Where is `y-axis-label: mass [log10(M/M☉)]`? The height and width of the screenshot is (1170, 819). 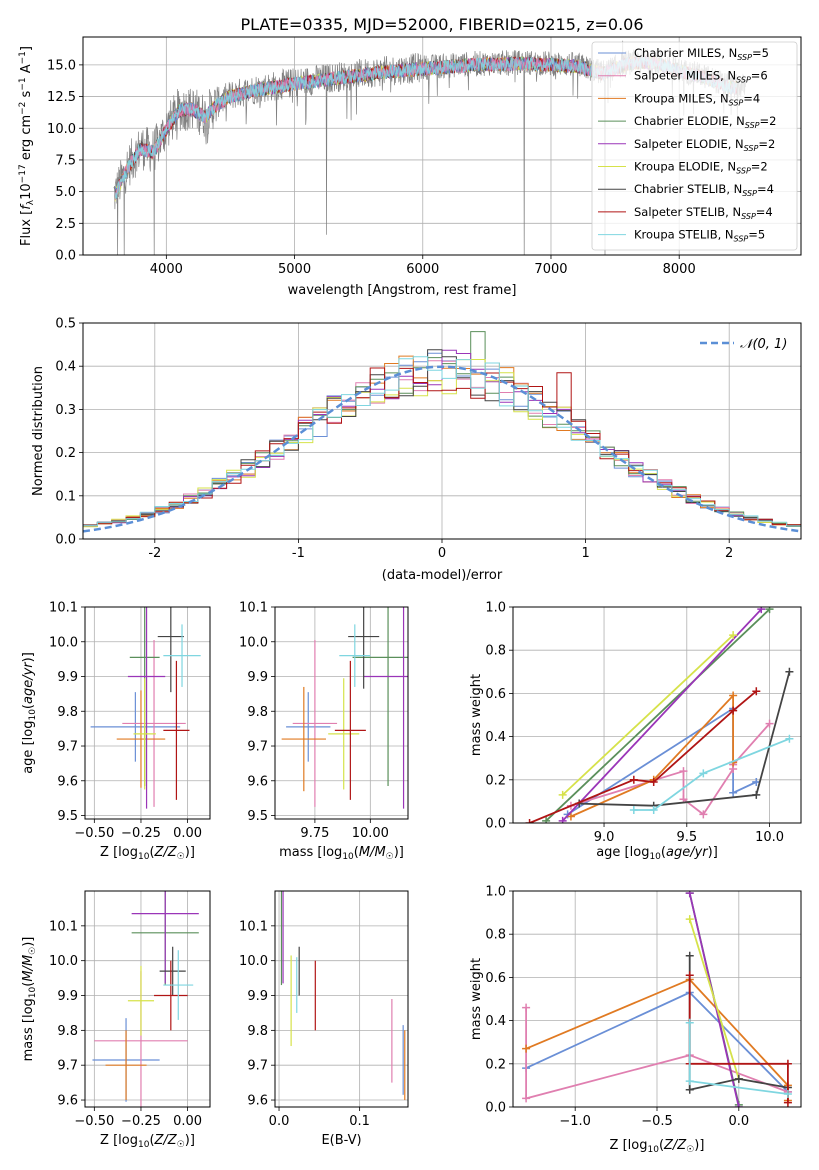 y-axis-label: mass [log10(M/M☉)] is located at coordinates (29, 999).